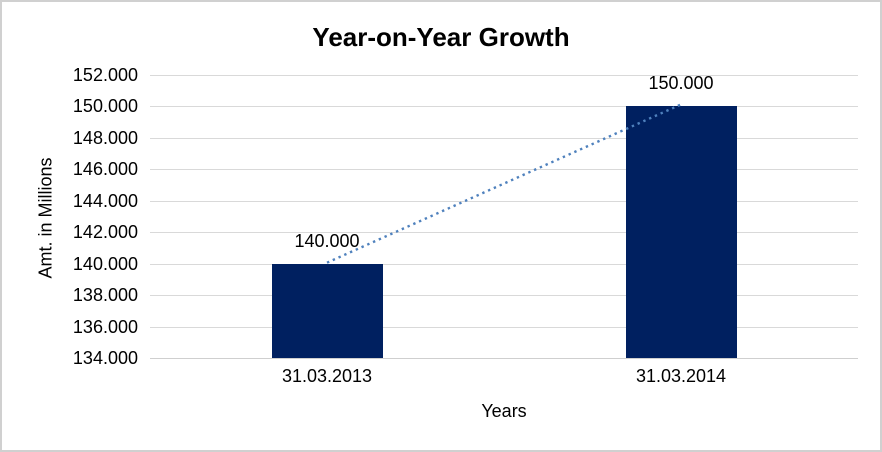  Describe the element at coordinates (327, 376) in the screenshot. I see `x-tick-label: 31.03.2013` at that location.